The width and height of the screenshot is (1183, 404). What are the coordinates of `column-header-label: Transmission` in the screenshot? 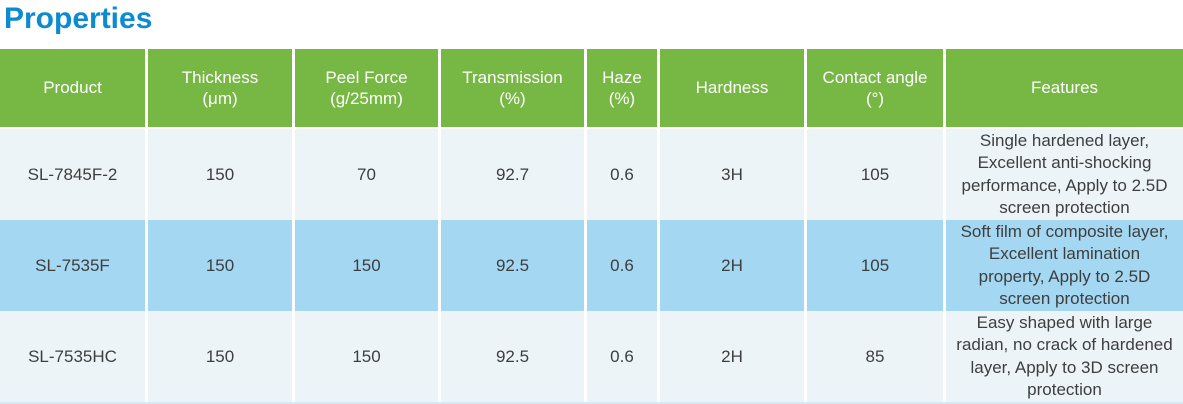 It's located at (512, 77).